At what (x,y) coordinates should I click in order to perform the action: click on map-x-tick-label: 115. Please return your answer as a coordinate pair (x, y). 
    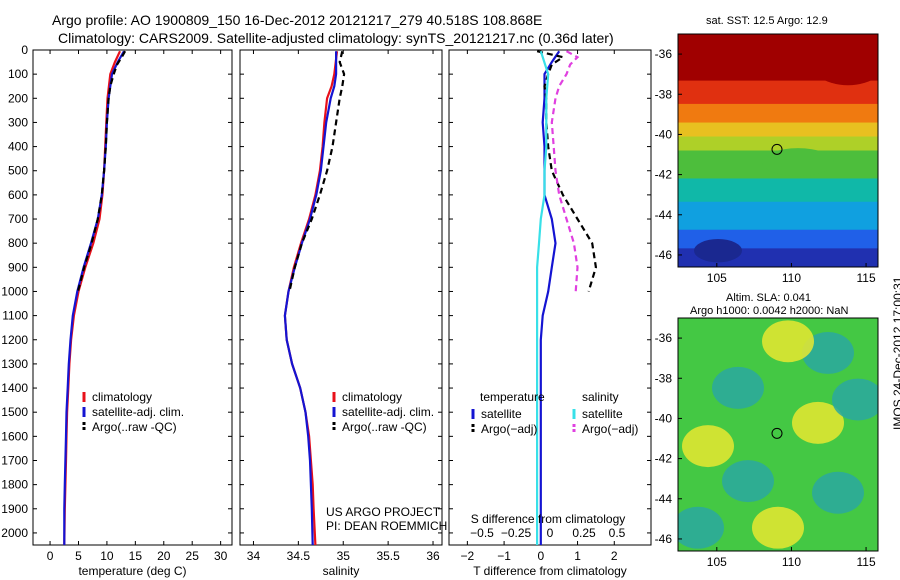
    Looking at the image, I should click on (865, 562).